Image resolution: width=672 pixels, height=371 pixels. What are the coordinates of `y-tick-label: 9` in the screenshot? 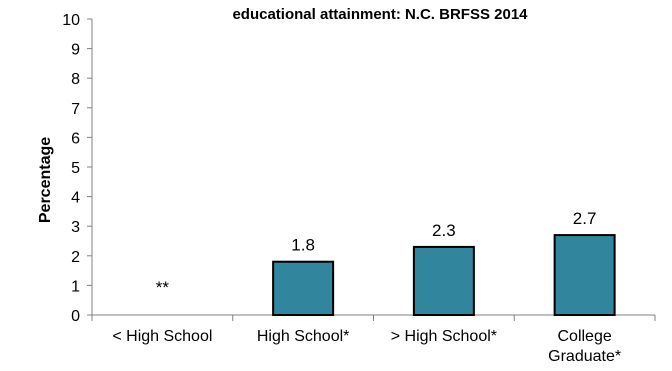 It's located at (75, 50).